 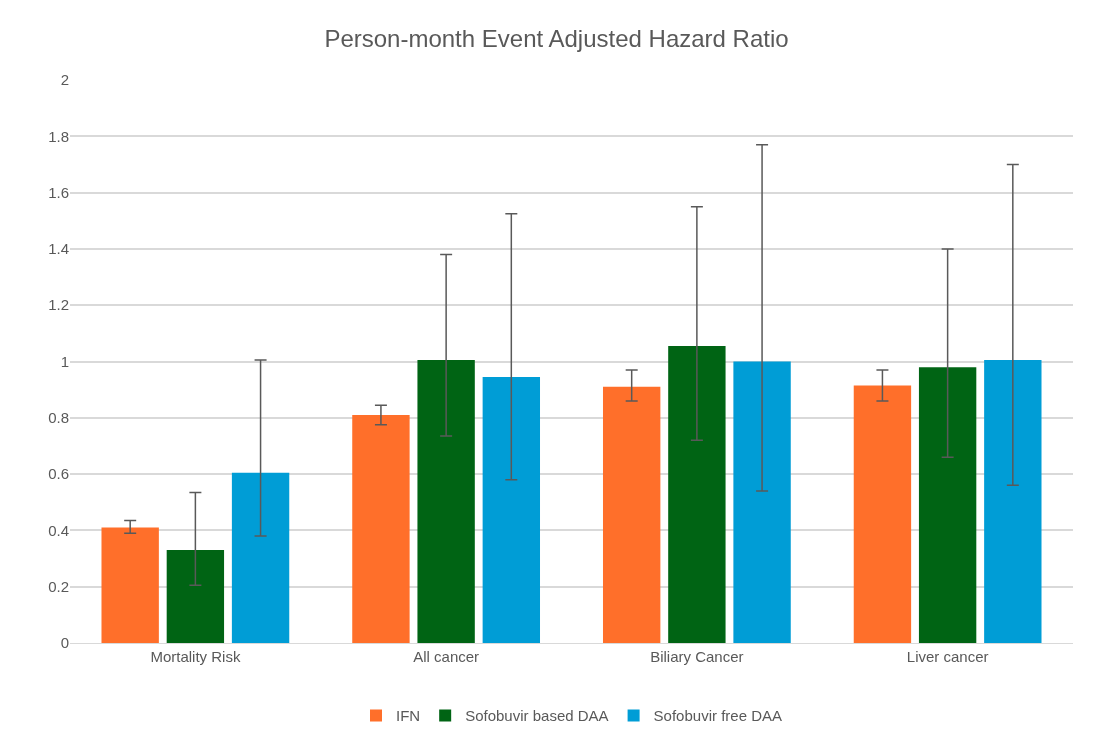 What do you see at coordinates (58, 305) in the screenshot?
I see `y-tick-label: 1.2` at bounding box center [58, 305].